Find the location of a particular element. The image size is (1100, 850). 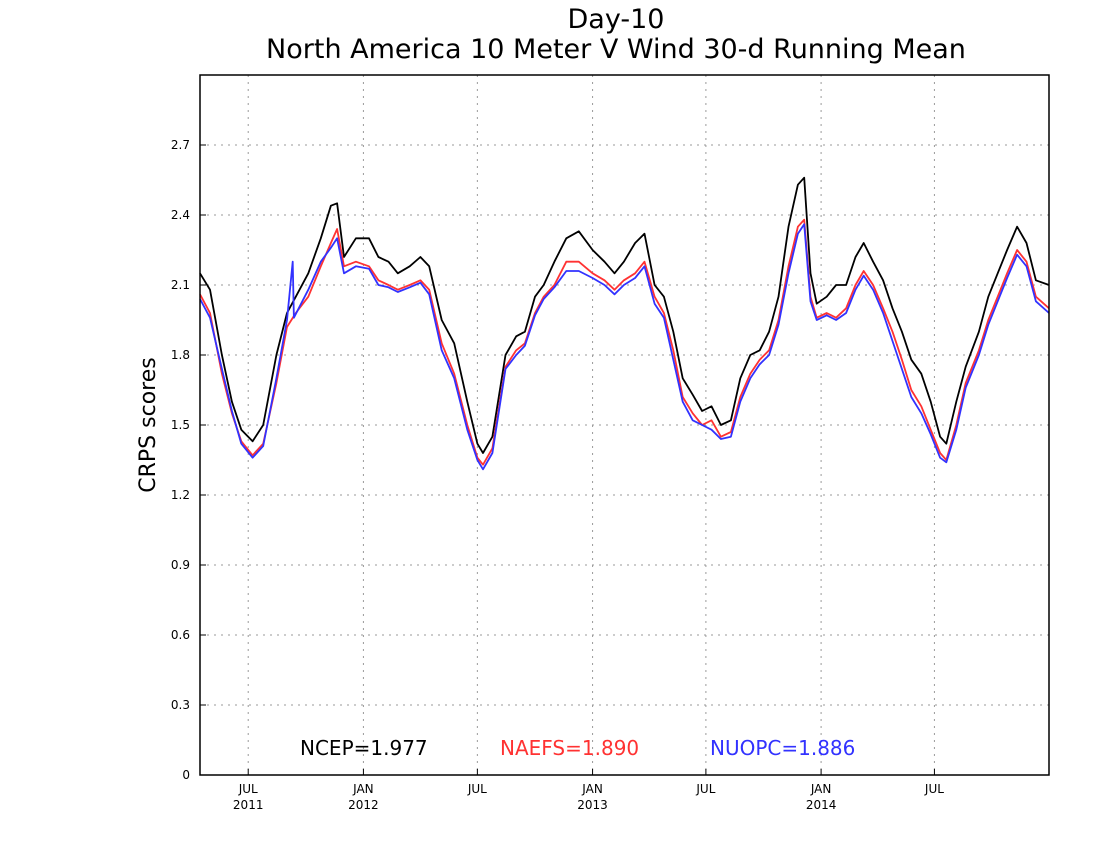

score-label-naefs: NAEFS=1.890 is located at coordinates (569, 748).